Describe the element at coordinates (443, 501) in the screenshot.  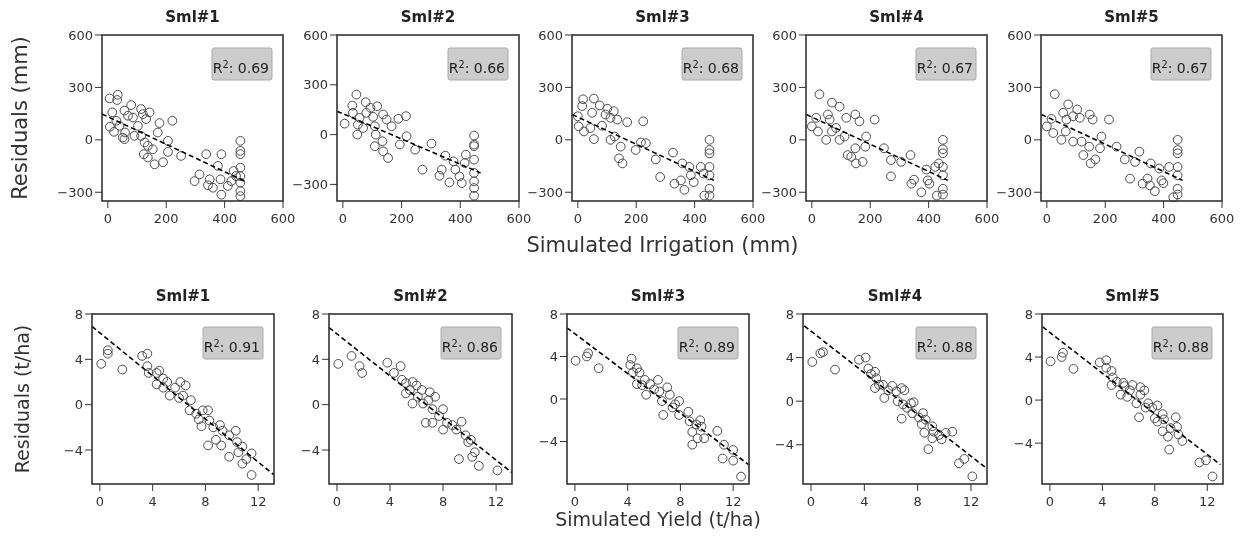
I see `x-tick-label: 8` at that location.